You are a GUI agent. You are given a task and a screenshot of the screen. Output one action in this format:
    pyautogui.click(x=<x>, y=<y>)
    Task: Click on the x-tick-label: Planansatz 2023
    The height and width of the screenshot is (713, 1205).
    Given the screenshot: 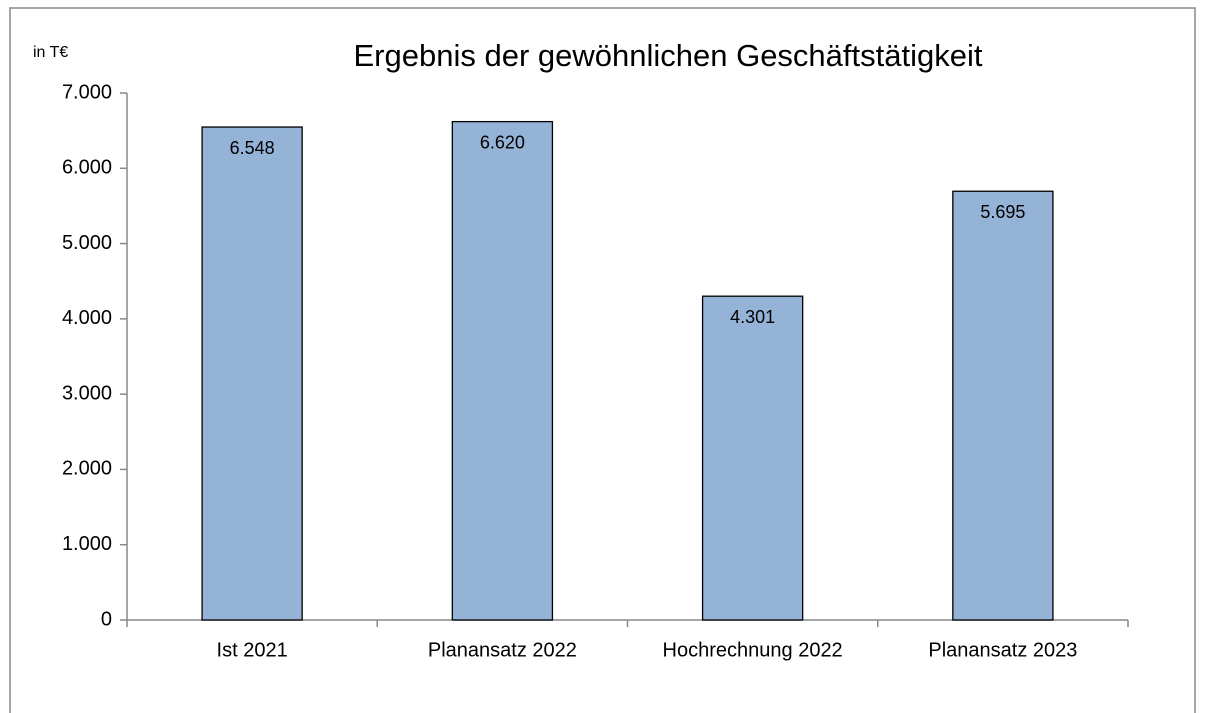 What is the action you would take?
    pyautogui.click(x=1002, y=650)
    